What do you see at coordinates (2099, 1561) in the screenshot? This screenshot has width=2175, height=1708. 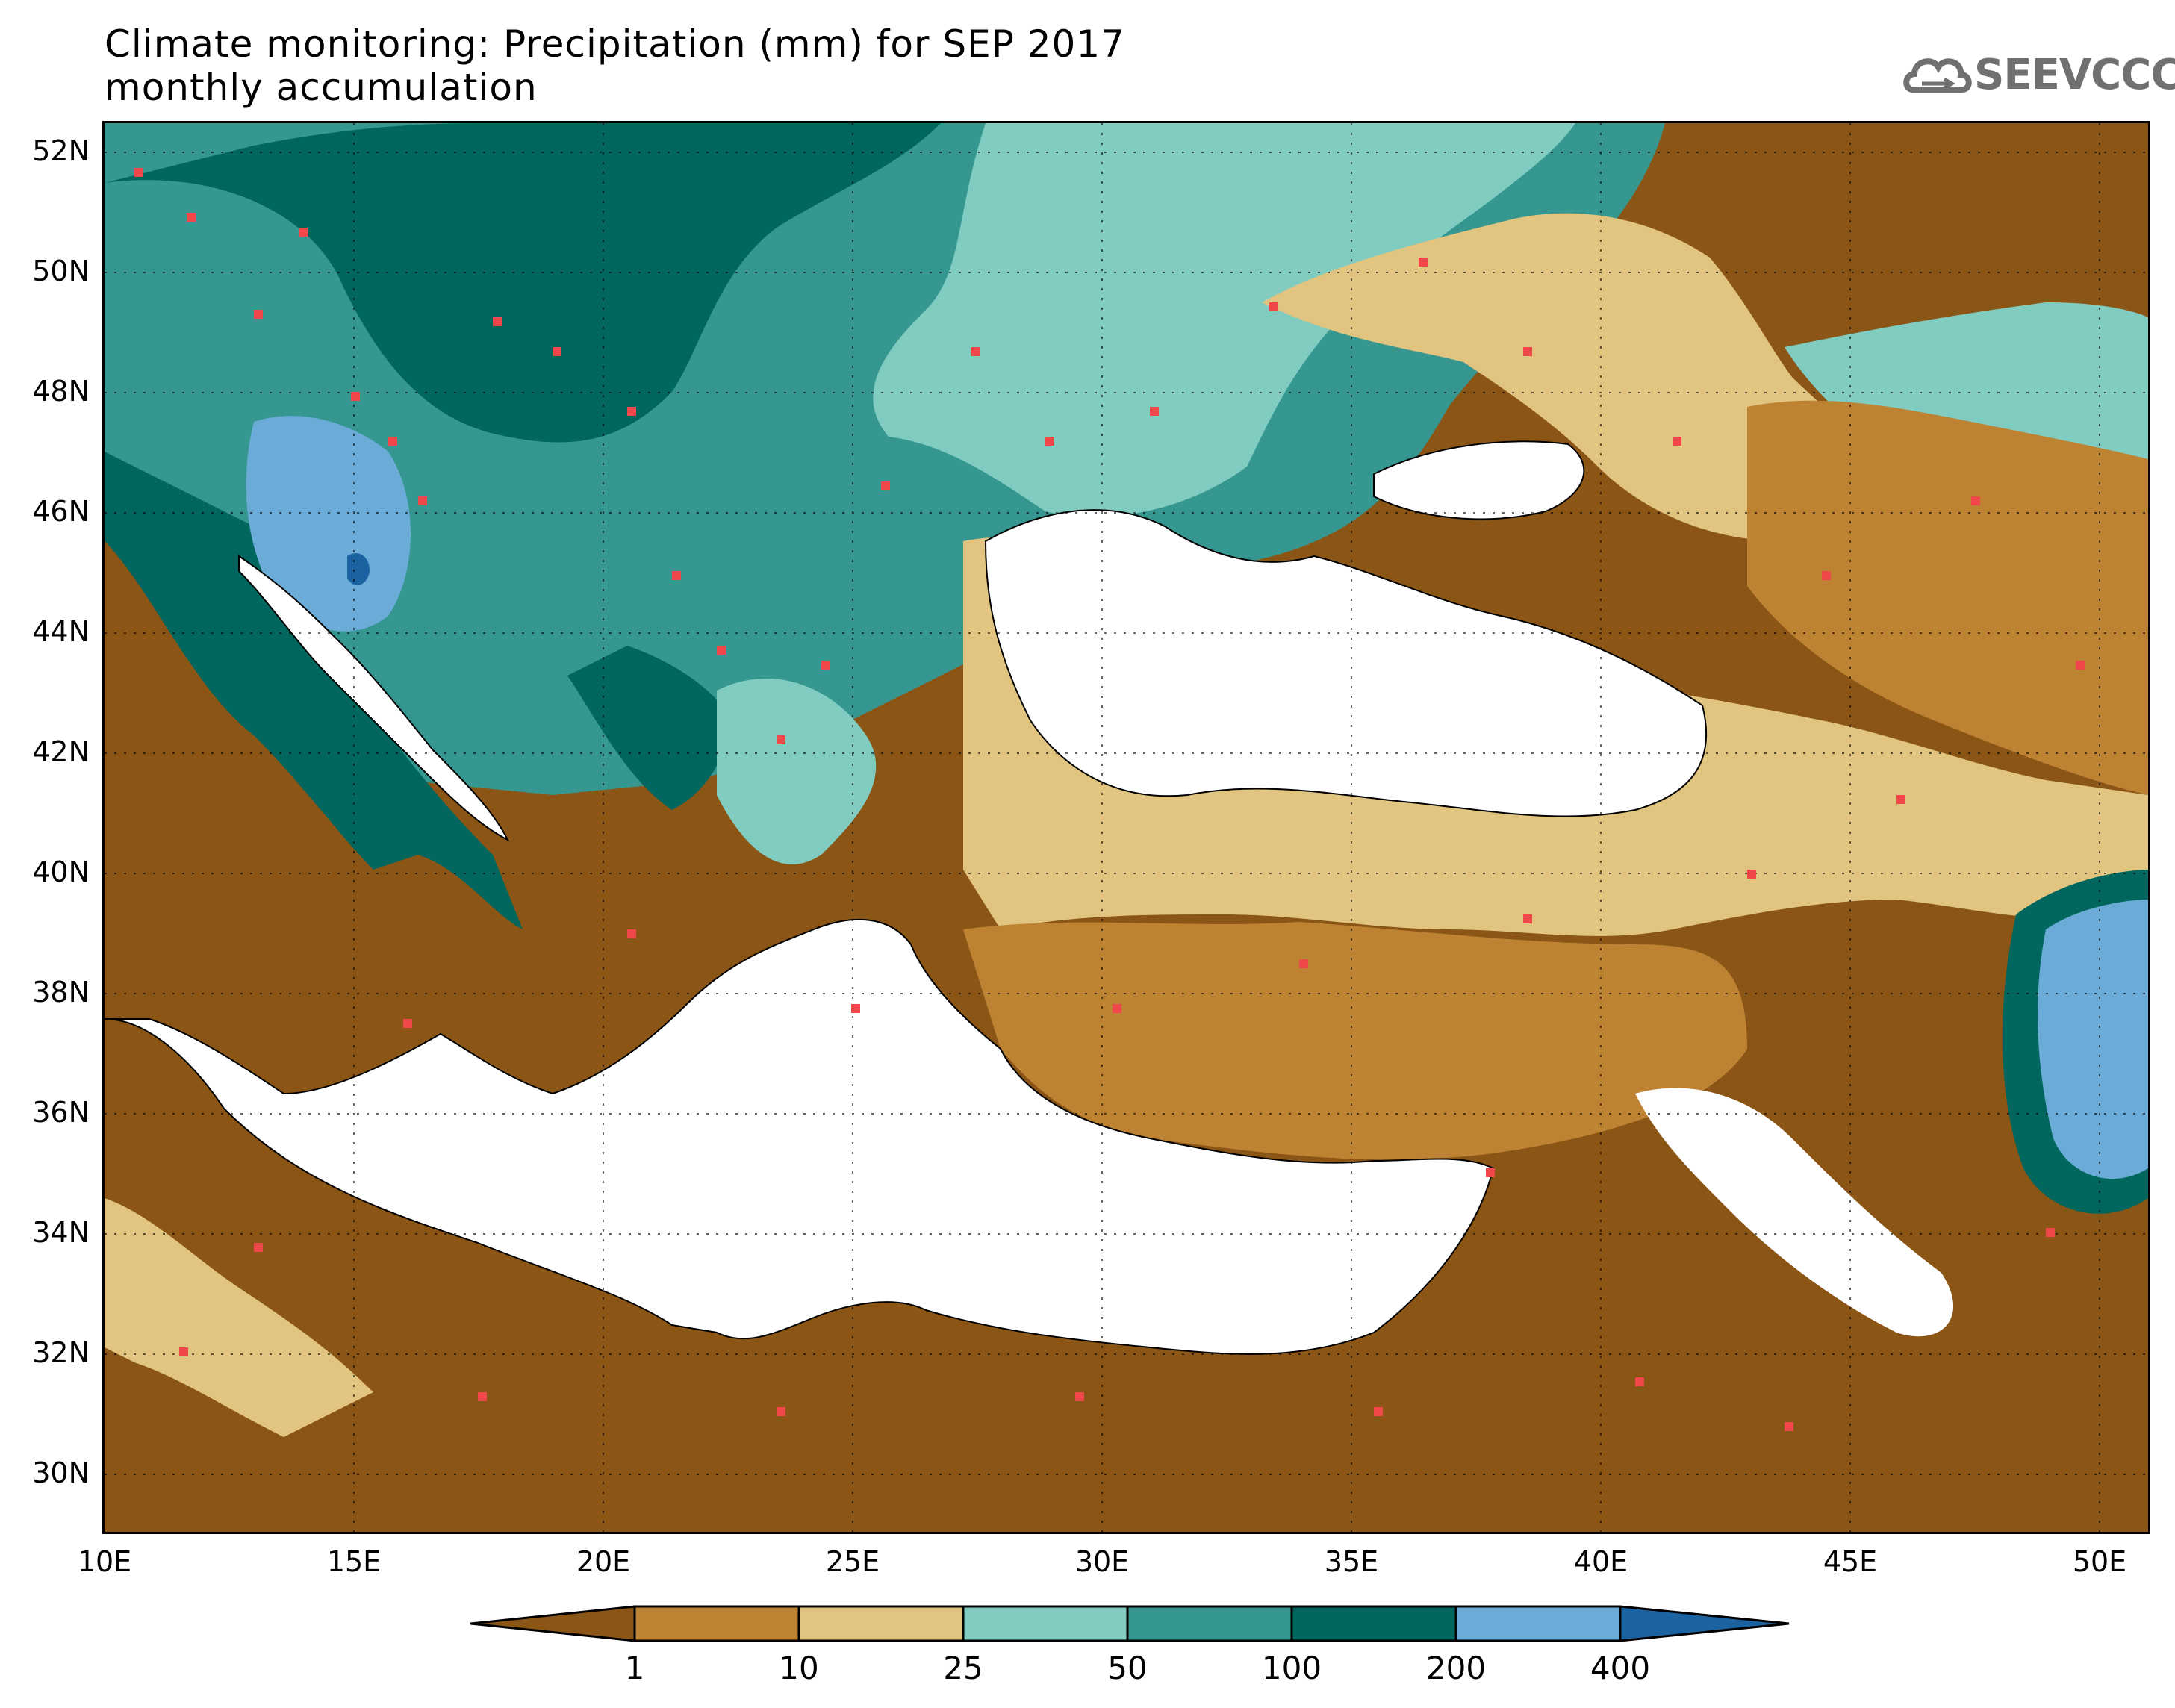 I see `lon-label-50e: 50E` at bounding box center [2099, 1561].